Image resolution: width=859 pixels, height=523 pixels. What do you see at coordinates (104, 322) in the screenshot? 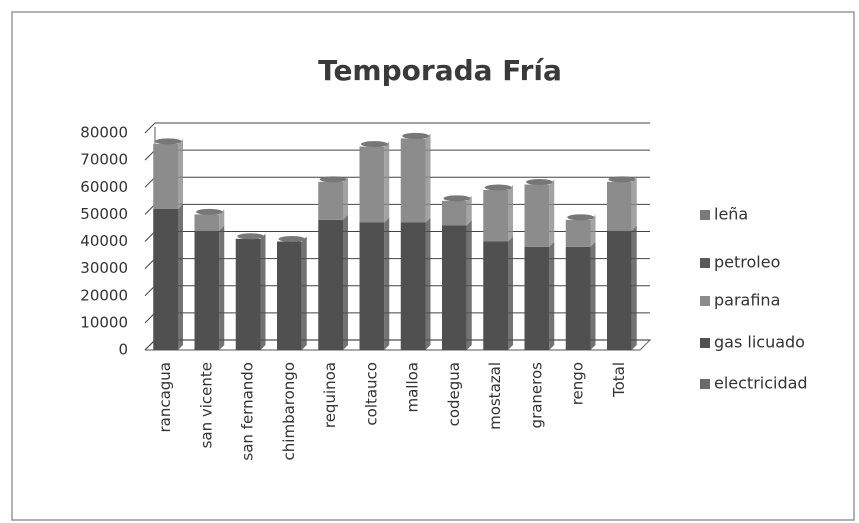
I see `y-tick-label: 10000` at bounding box center [104, 322].